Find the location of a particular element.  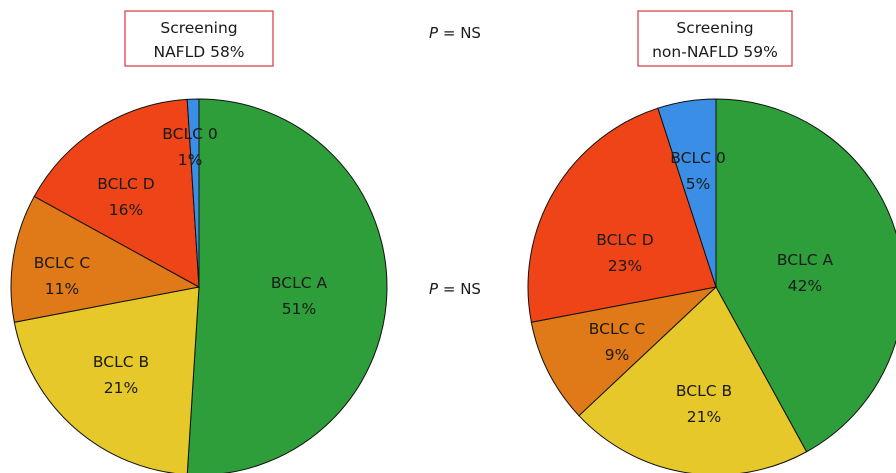

p-value-middle: P = NS is located at coordinates (455, 289).